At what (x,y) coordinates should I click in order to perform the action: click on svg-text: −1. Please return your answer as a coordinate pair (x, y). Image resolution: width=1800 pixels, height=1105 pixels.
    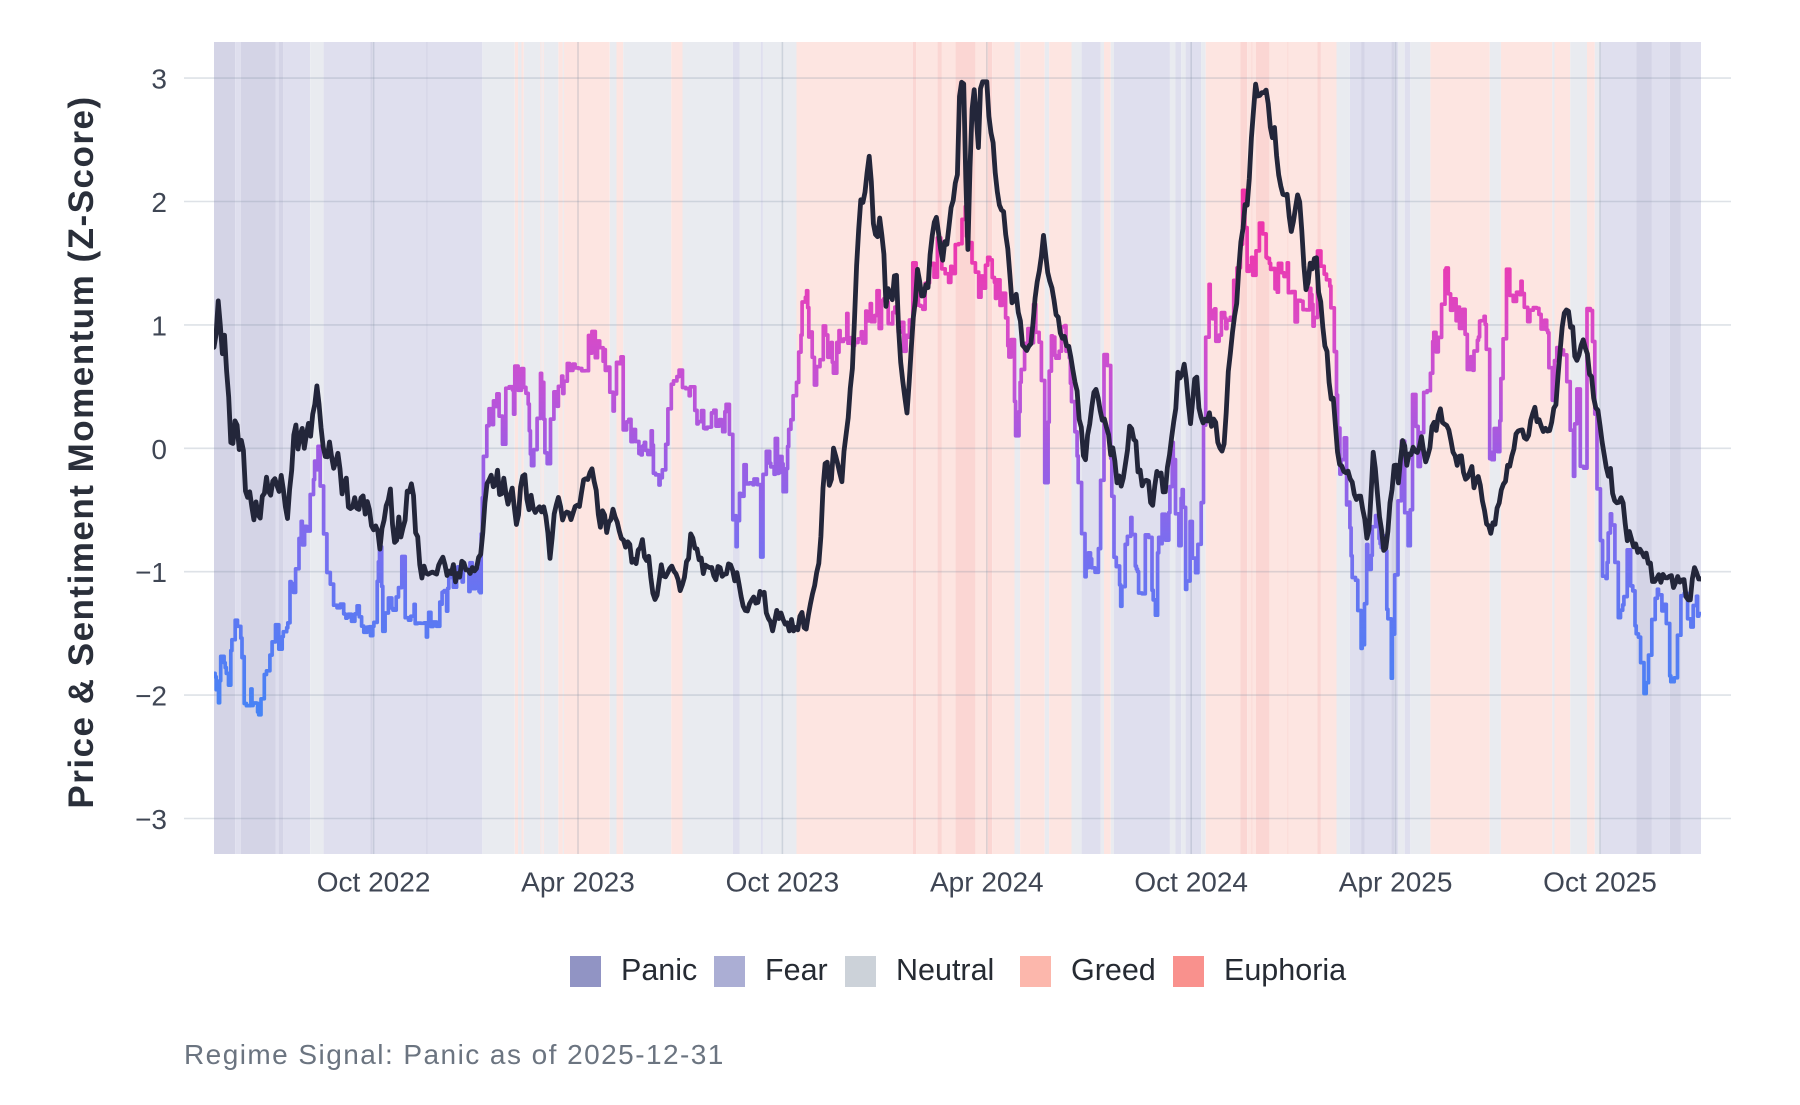
    Looking at the image, I should click on (151, 572).